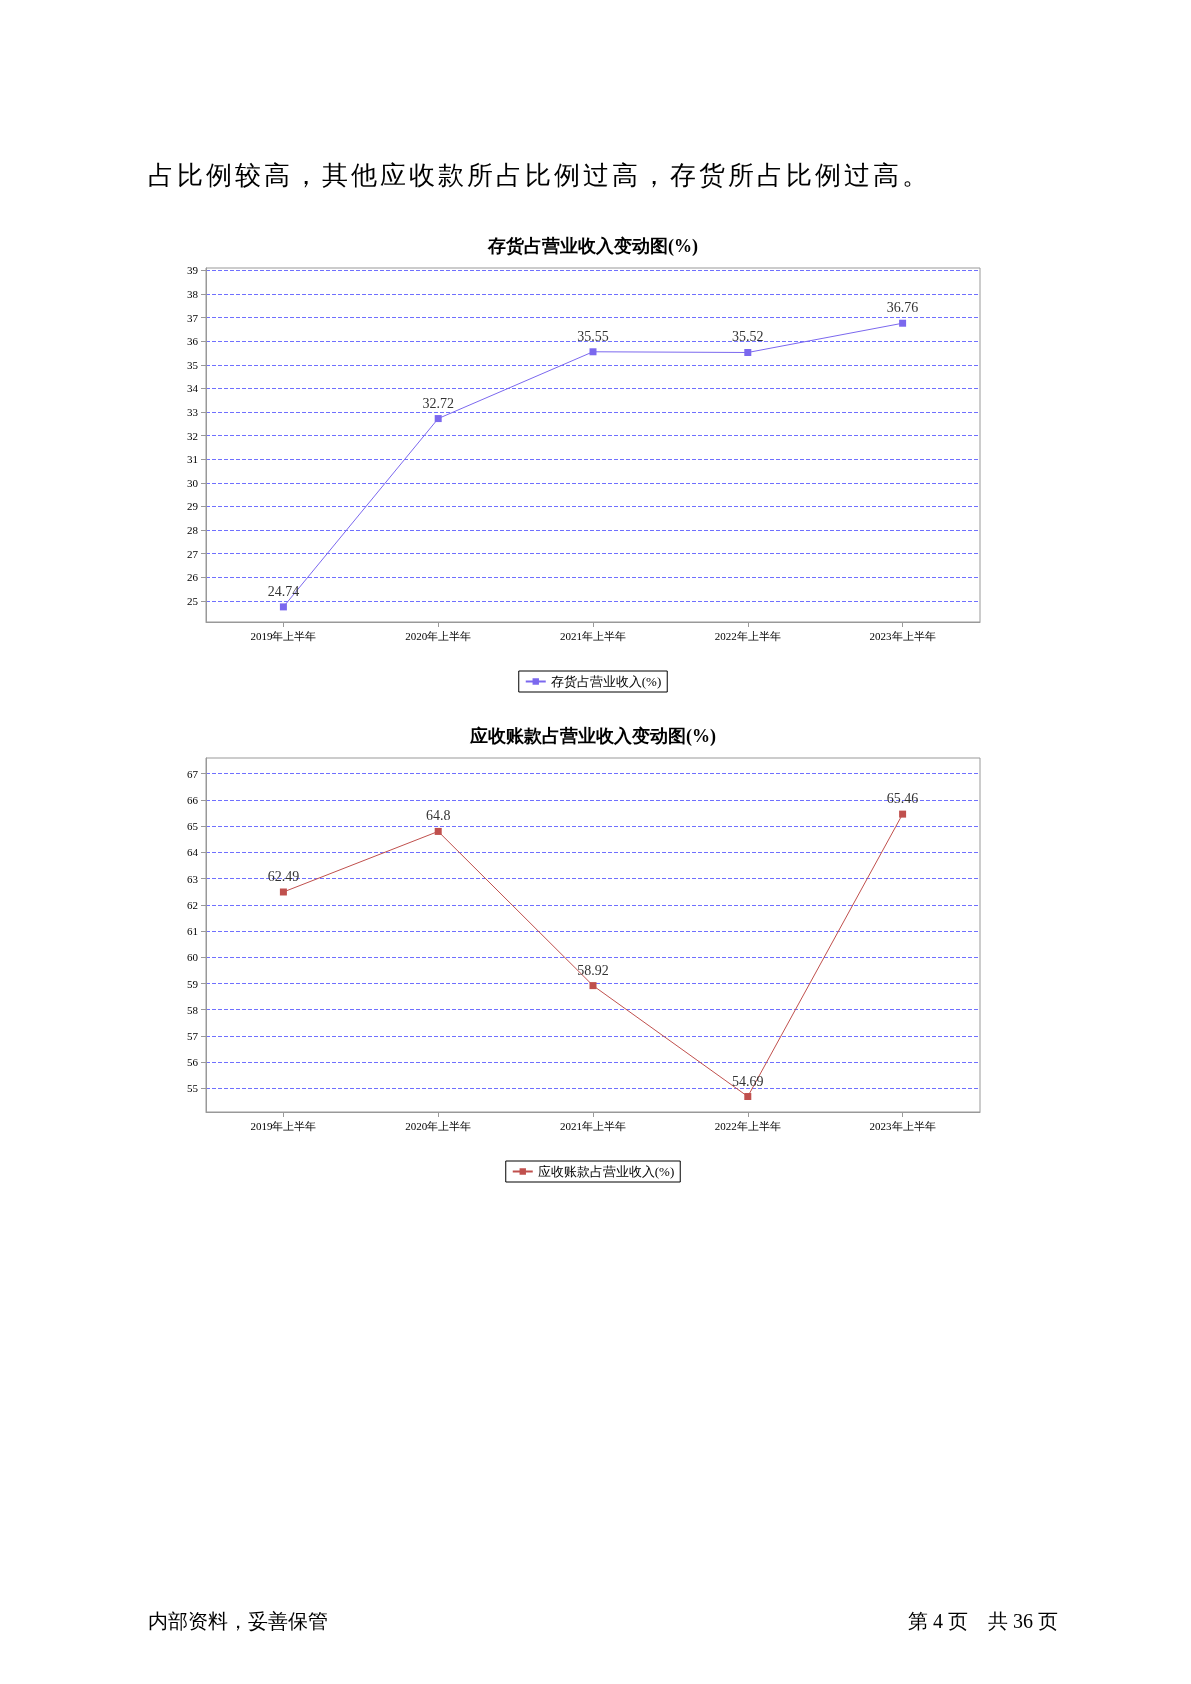  What do you see at coordinates (606, 681) in the screenshot?
I see `legend-label: 存货占营业收入(%)` at bounding box center [606, 681].